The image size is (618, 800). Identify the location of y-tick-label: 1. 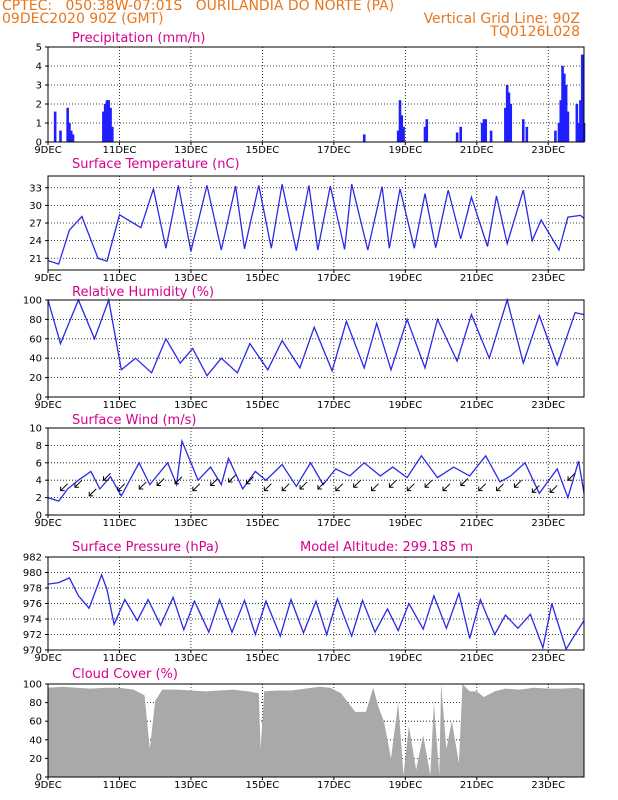
(39, 124).